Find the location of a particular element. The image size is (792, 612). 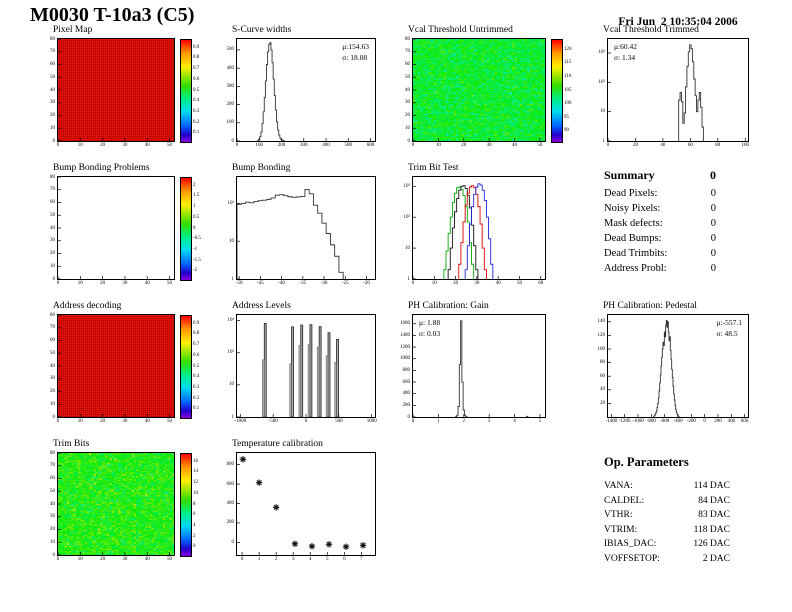

plot-title: Pixel Map is located at coordinates (73, 30).